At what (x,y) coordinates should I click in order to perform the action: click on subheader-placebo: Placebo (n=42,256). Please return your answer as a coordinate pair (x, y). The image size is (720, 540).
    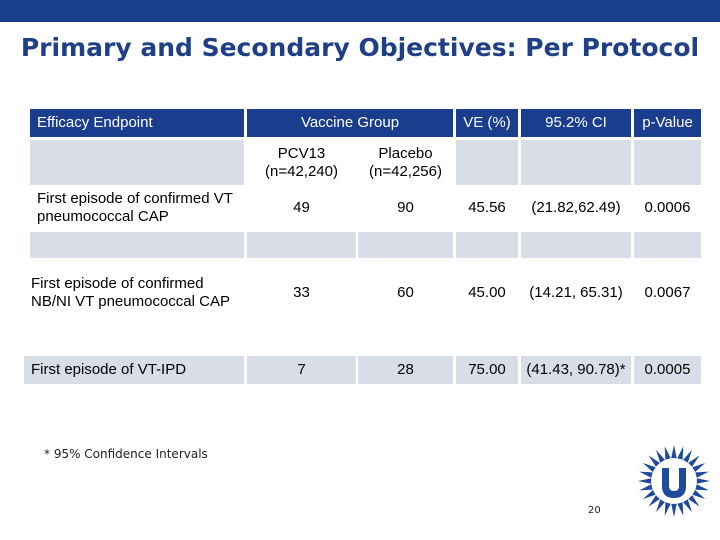
    Looking at the image, I should click on (405, 162).